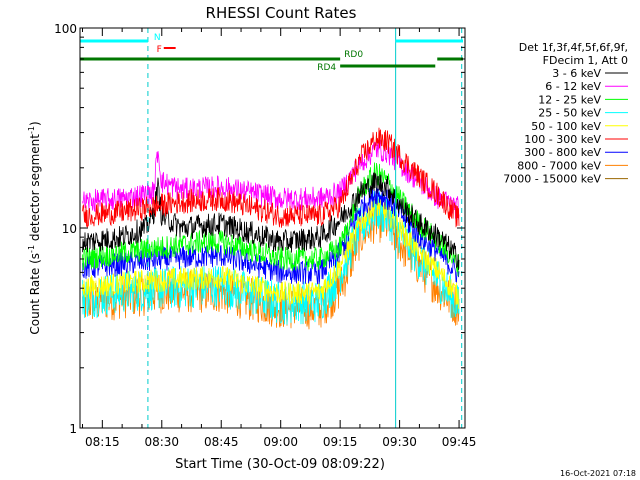 This screenshot has height=480, width=640. I want to click on series-line-12-25-kev, so click(271, 219).